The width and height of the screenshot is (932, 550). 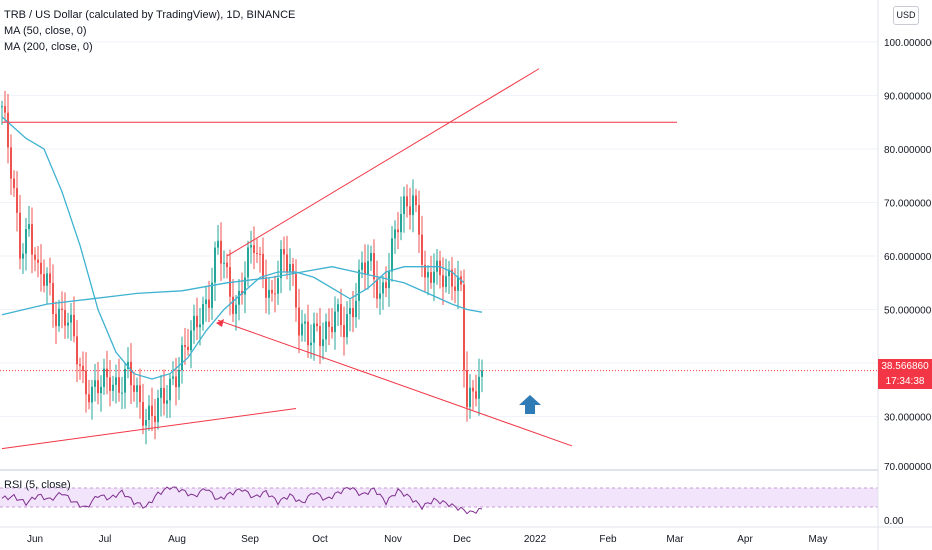 I want to click on time-tick-label: Dec, so click(x=462, y=539).